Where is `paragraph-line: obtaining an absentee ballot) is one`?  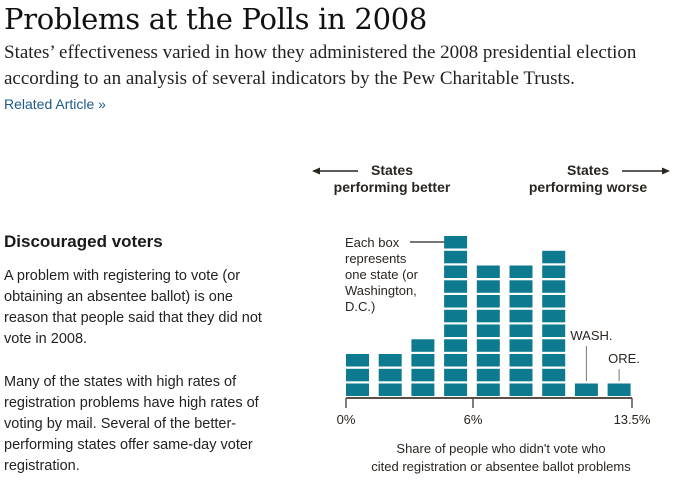 paragraph-line: obtaining an absentee ballot) is one is located at coordinates (118, 297).